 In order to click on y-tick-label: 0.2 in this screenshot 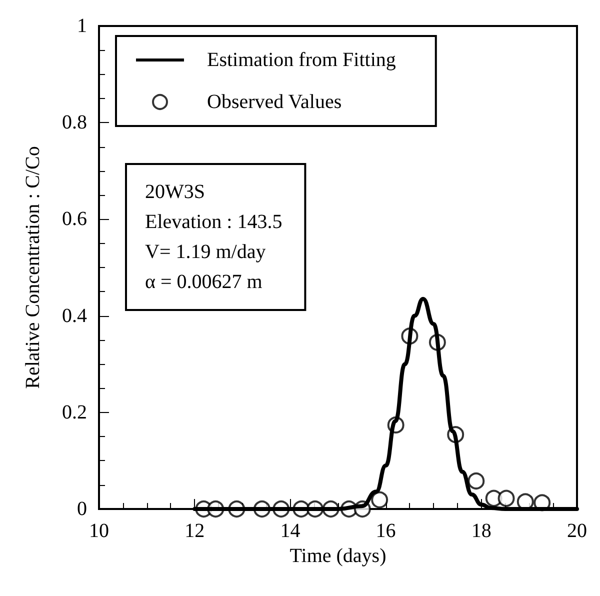, I will do `click(74, 412)`.